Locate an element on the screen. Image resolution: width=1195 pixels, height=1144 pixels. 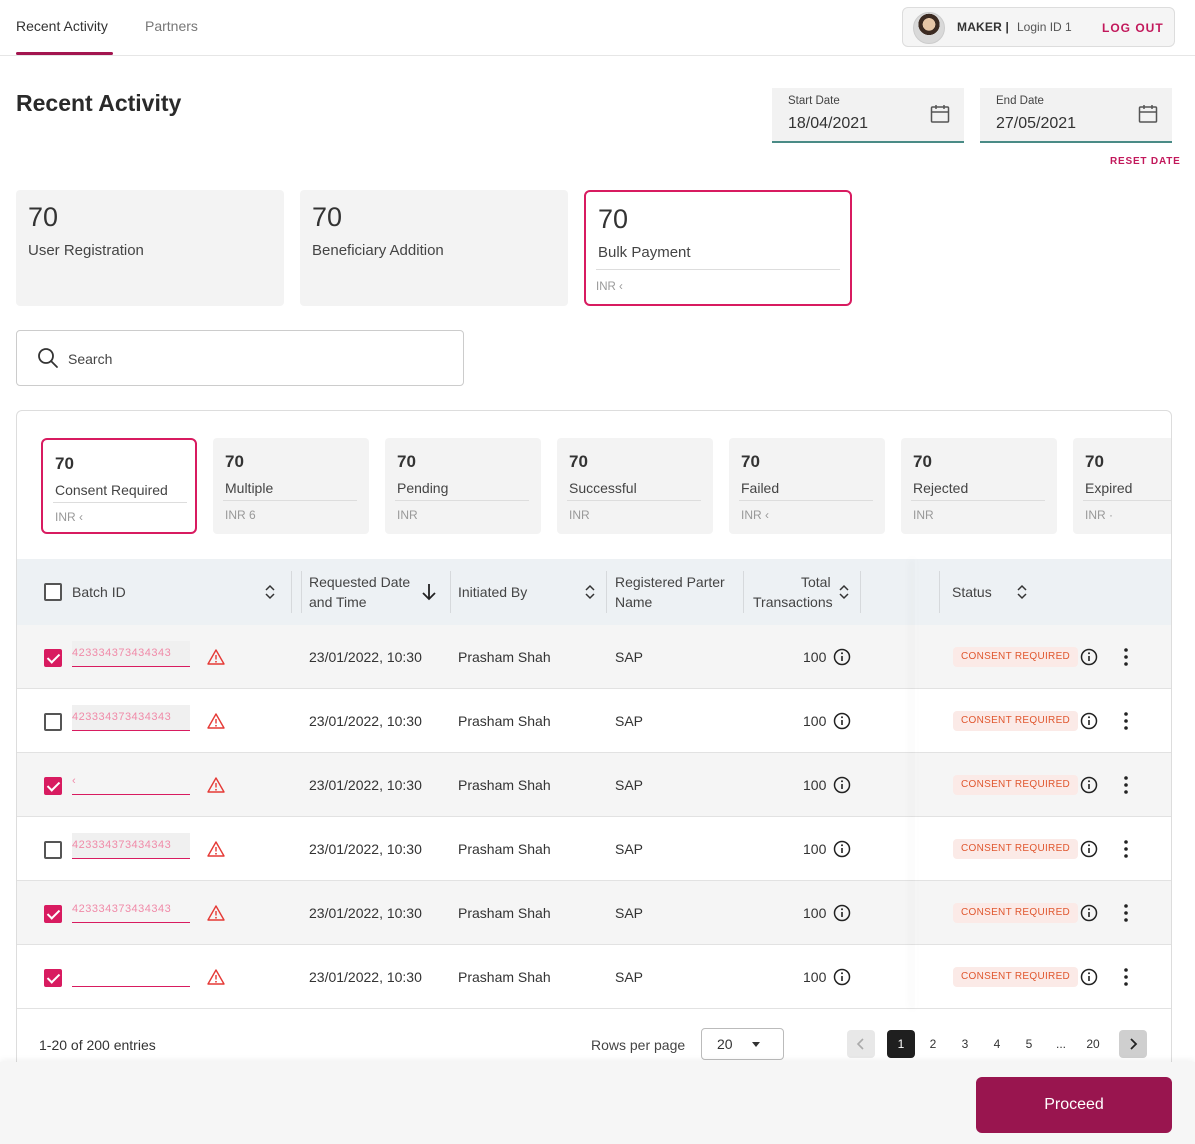
page-button-4: 4 is located at coordinates (997, 1044).